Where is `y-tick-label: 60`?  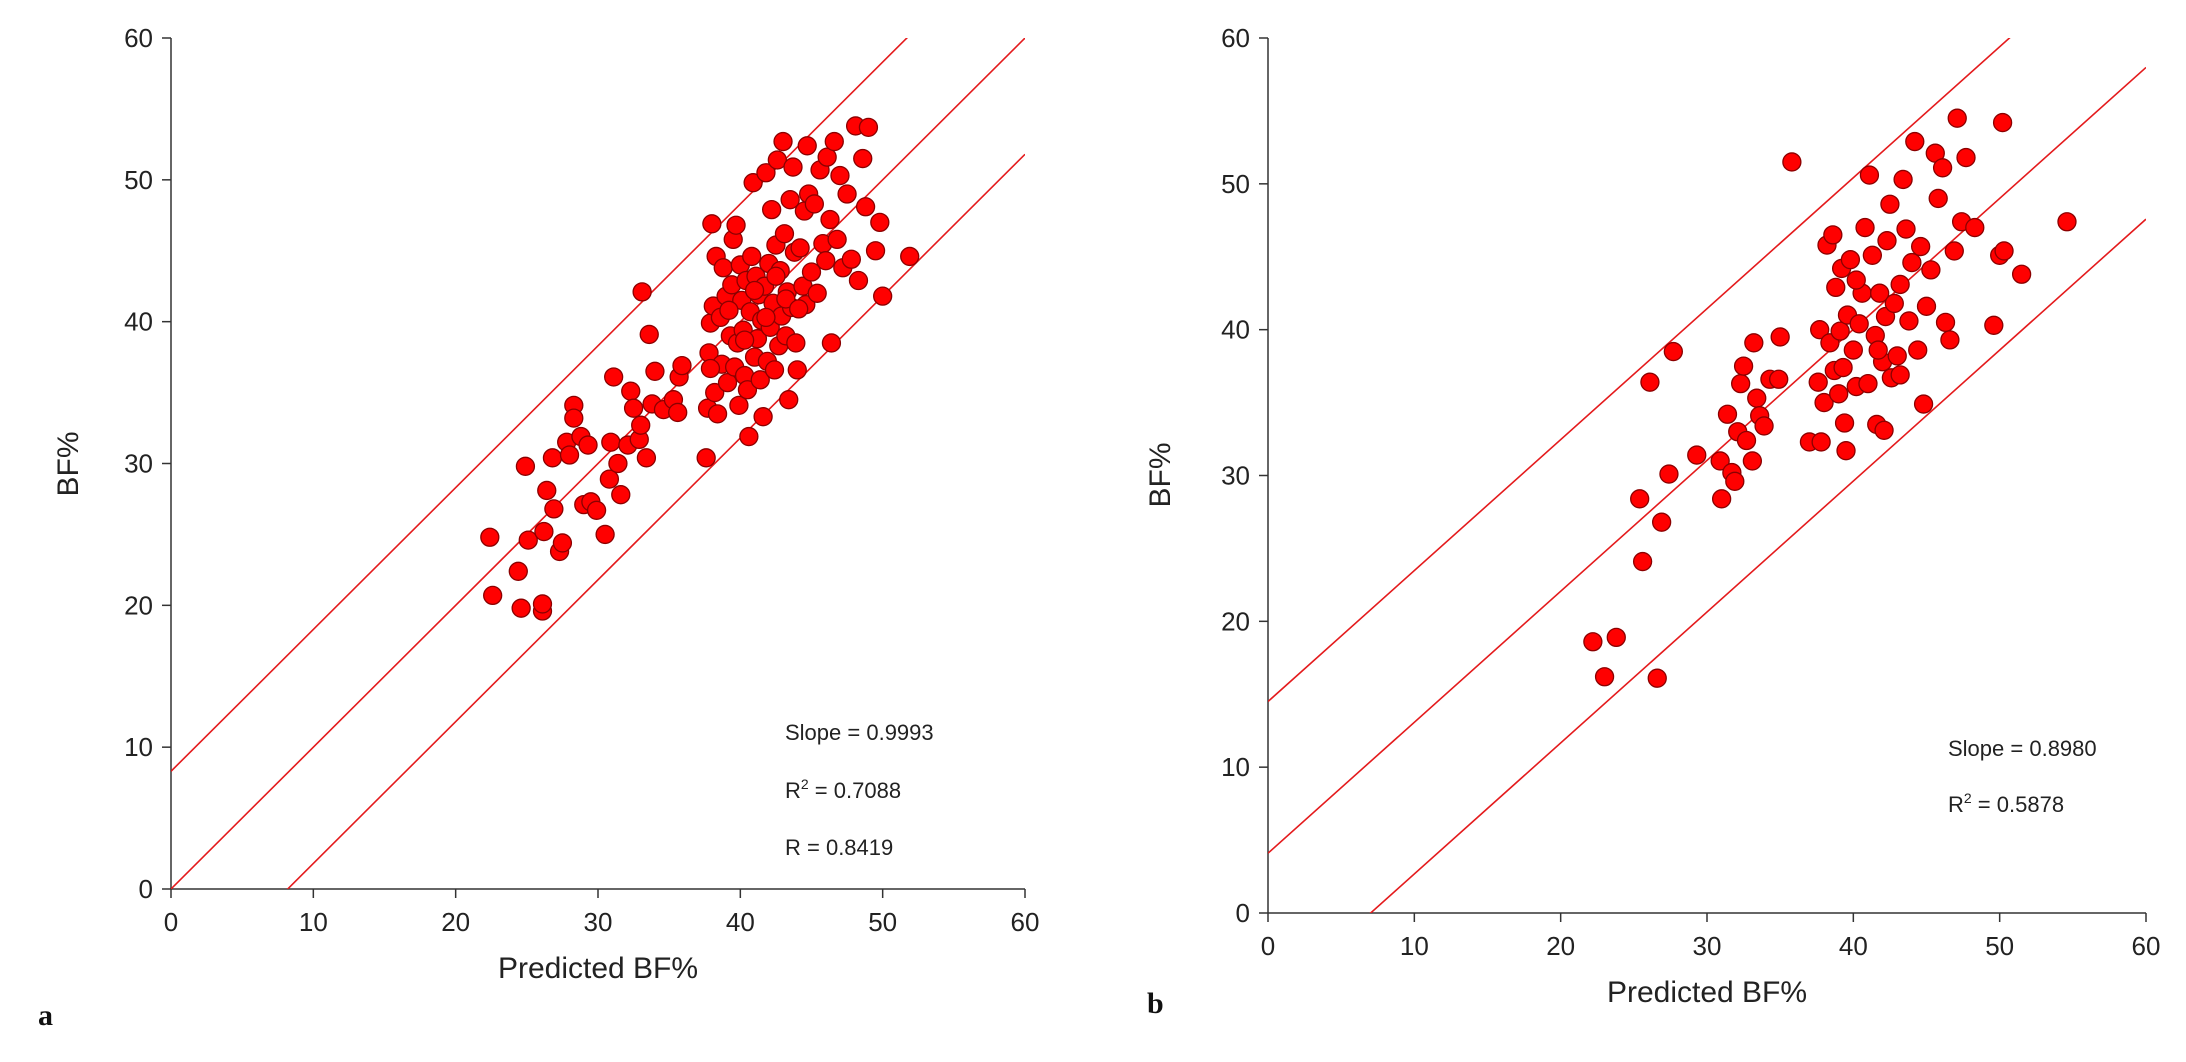 y-tick-label: 60 is located at coordinates (1235, 38).